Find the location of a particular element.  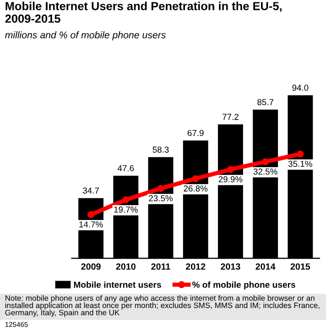

data-label: 94.0 is located at coordinates (300, 87).